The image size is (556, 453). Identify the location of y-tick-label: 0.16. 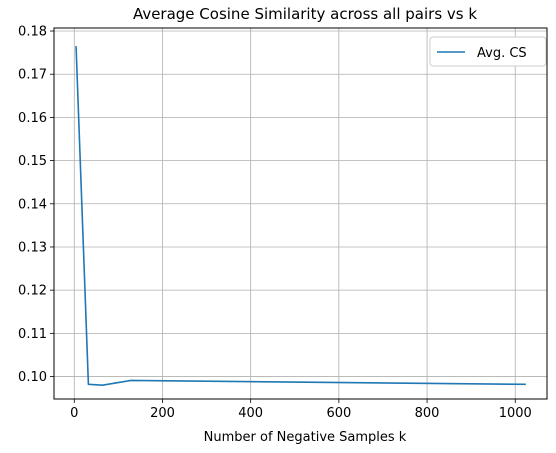
(32, 118).